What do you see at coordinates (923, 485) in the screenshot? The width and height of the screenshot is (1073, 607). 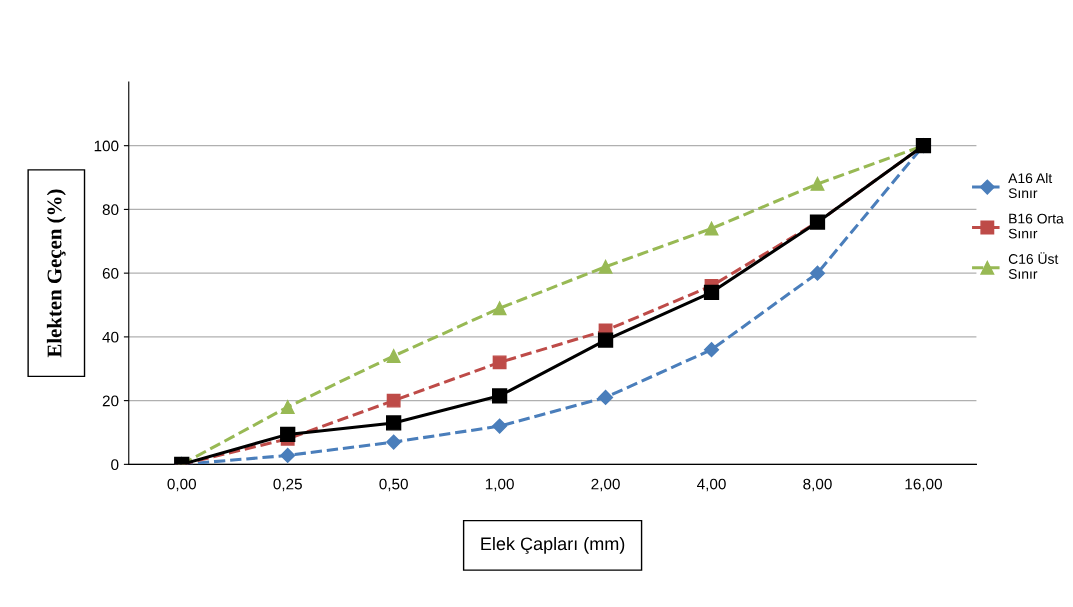 I see `x-tick-label: 16,00` at bounding box center [923, 485].